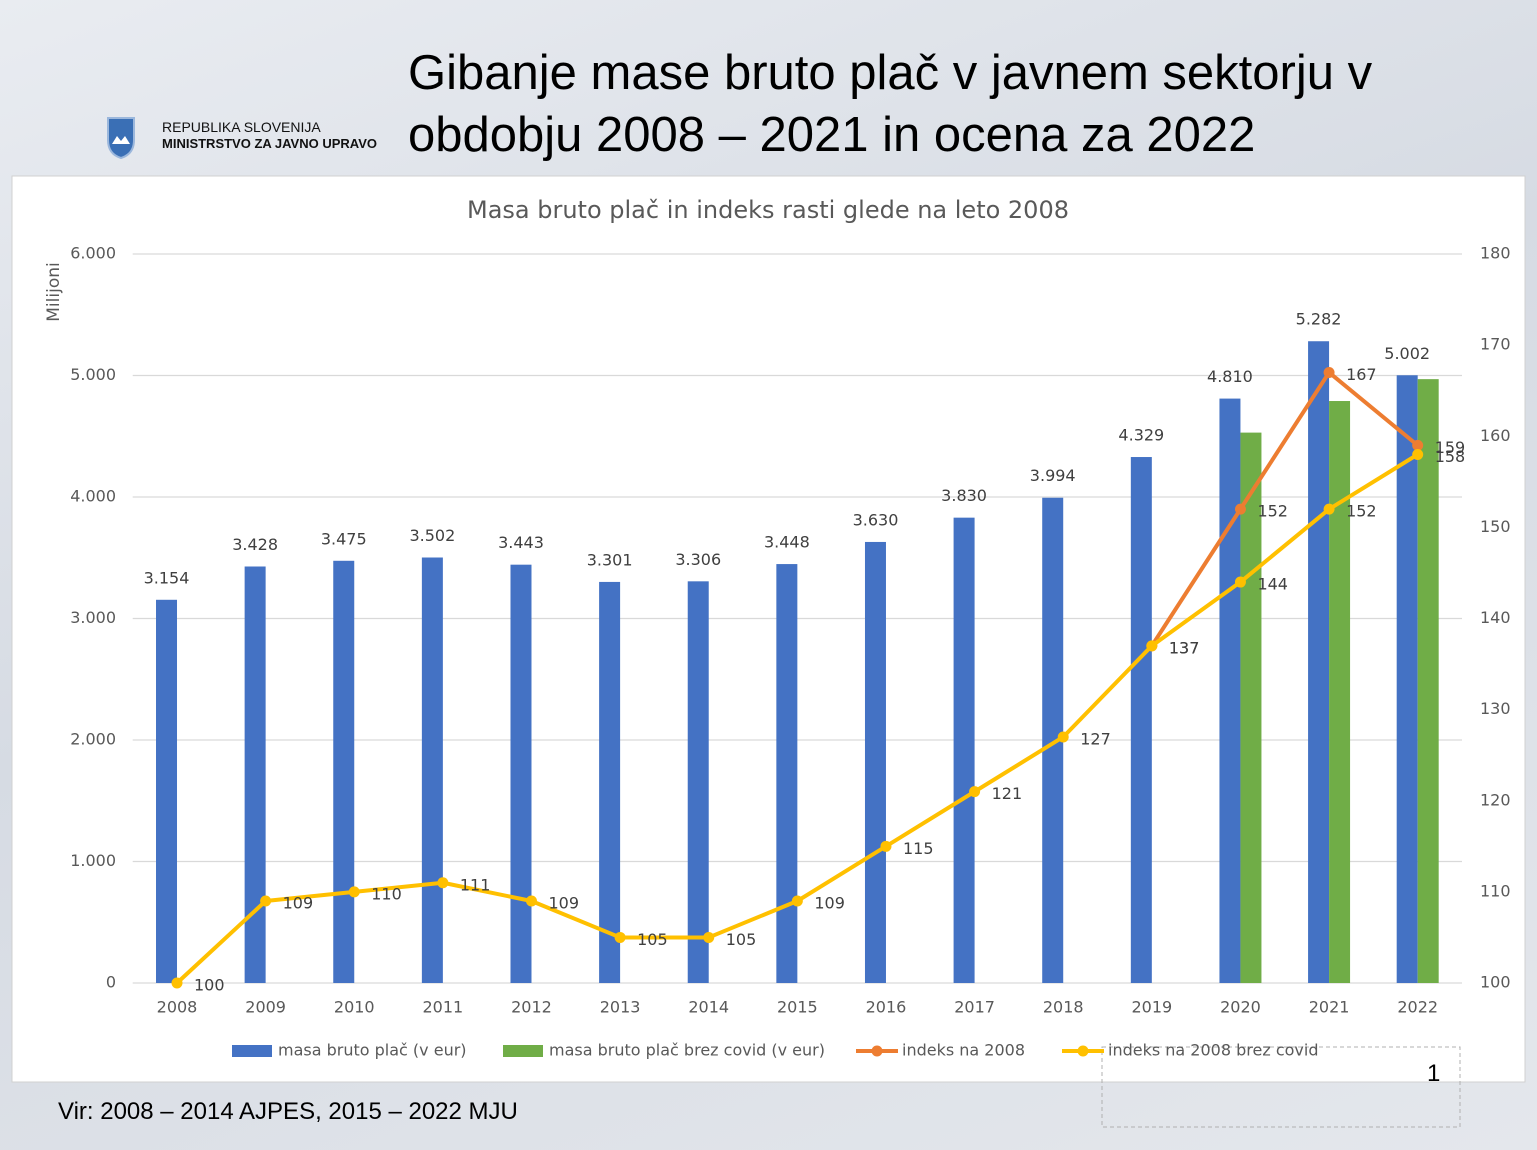  I want to click on y2-tick-label: 100, so click(1495, 982).